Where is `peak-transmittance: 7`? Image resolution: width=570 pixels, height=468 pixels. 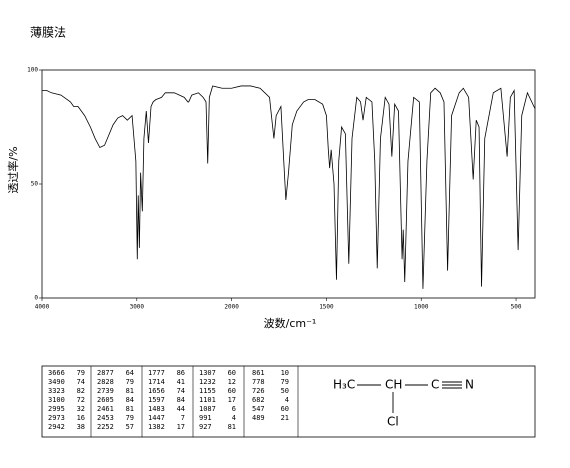
peak-transmittance: 7 is located at coordinates (183, 418).